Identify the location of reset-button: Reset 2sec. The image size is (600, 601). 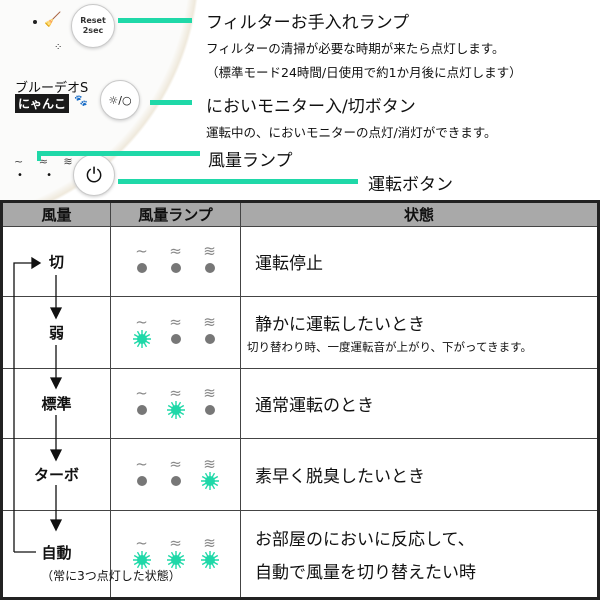
(93, 26).